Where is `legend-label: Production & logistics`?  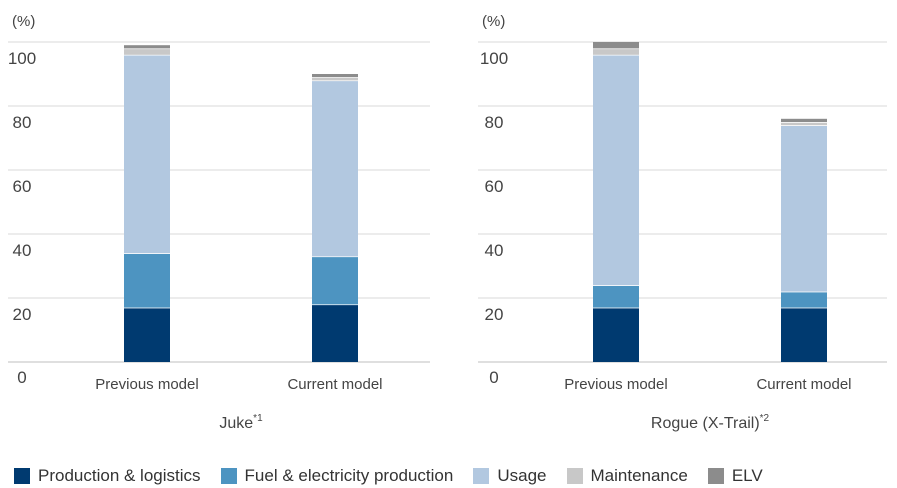
legend-label: Production & logistics is located at coordinates (119, 475).